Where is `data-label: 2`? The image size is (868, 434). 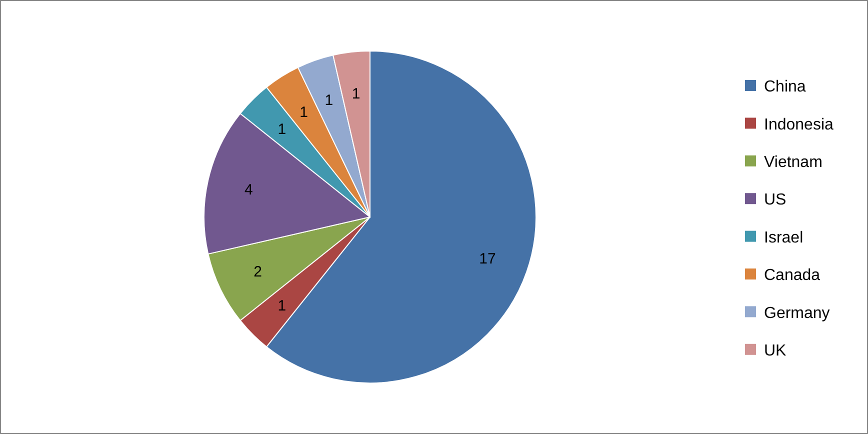
data-label: 2 is located at coordinates (258, 271).